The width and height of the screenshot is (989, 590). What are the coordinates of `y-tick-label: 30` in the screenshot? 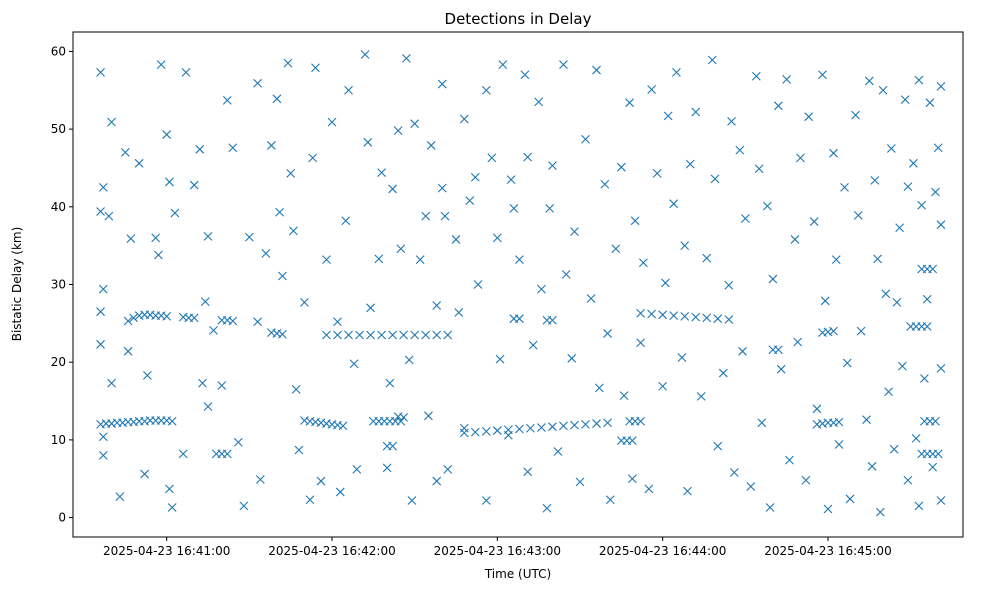 It's located at (58, 285).